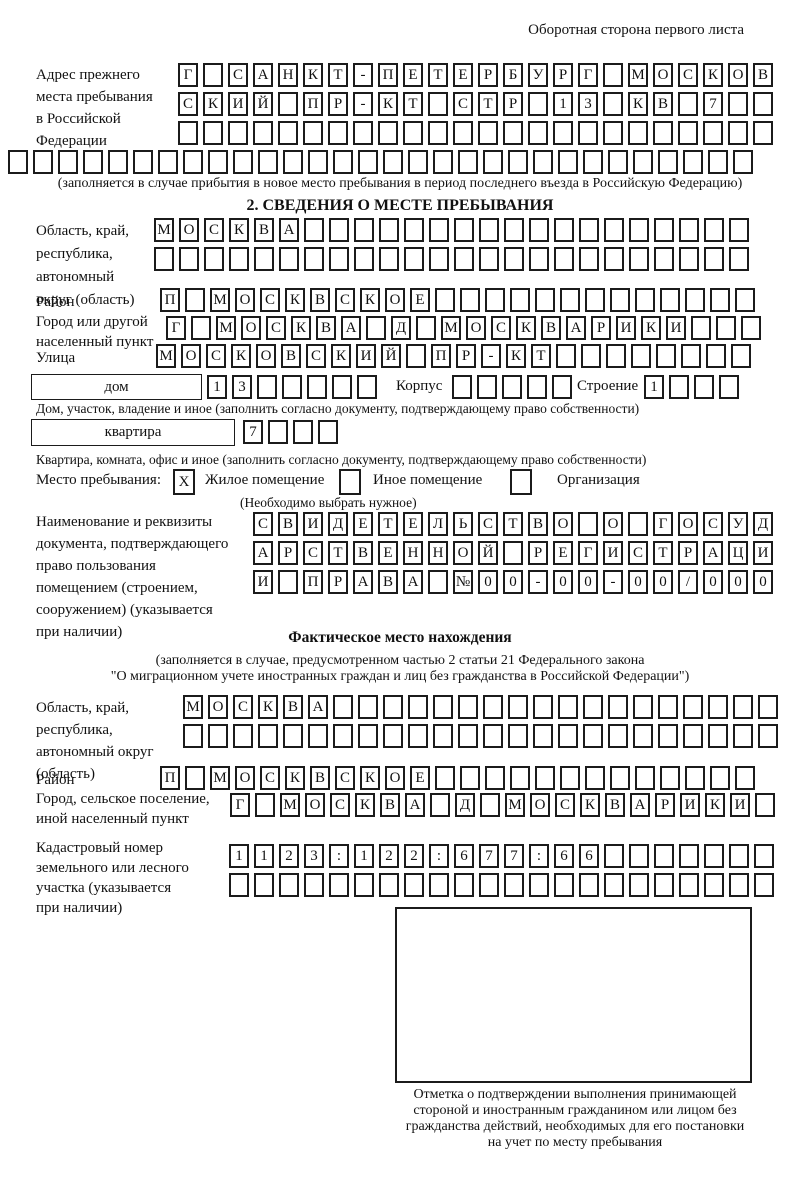  I want to click on char-box: Г, so click(176, 328).